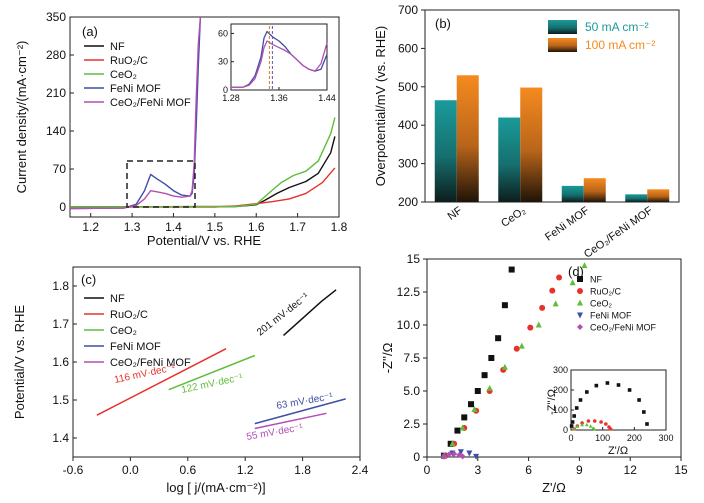 This screenshot has width=704, height=503. What do you see at coordinates (215, 487) in the screenshot?
I see `panel-c-x-axis-title: log [ j/(mA·cm⁻²)]` at bounding box center [215, 487].